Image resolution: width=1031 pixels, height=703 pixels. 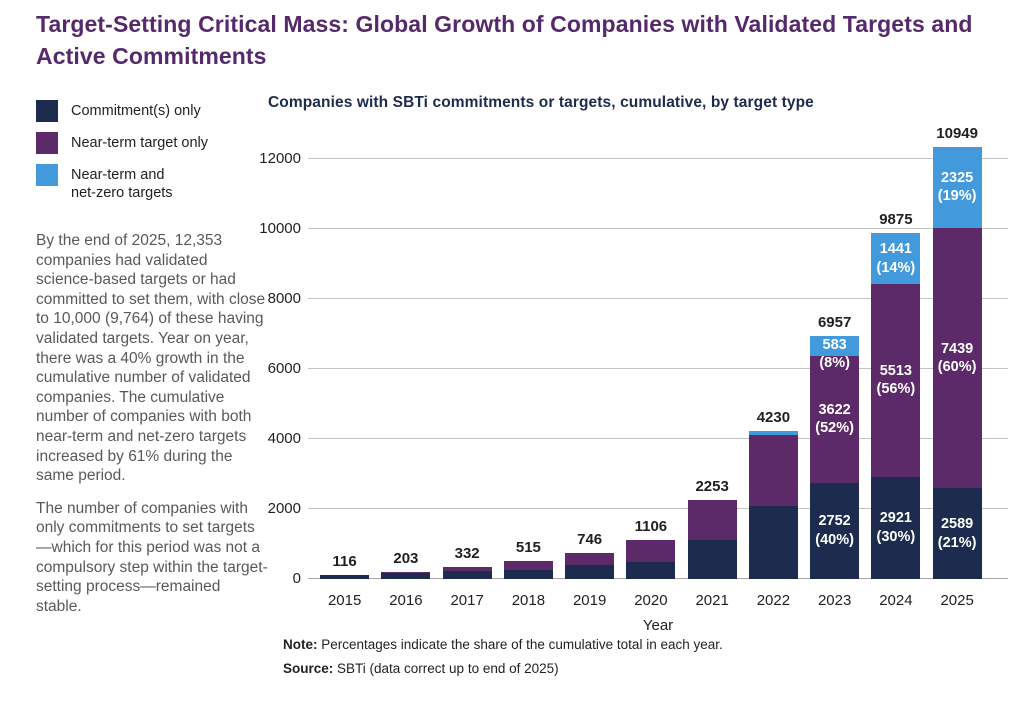 What do you see at coordinates (345, 576) in the screenshot?
I see `bar-2015-segment-commitment-s-only` at bounding box center [345, 576].